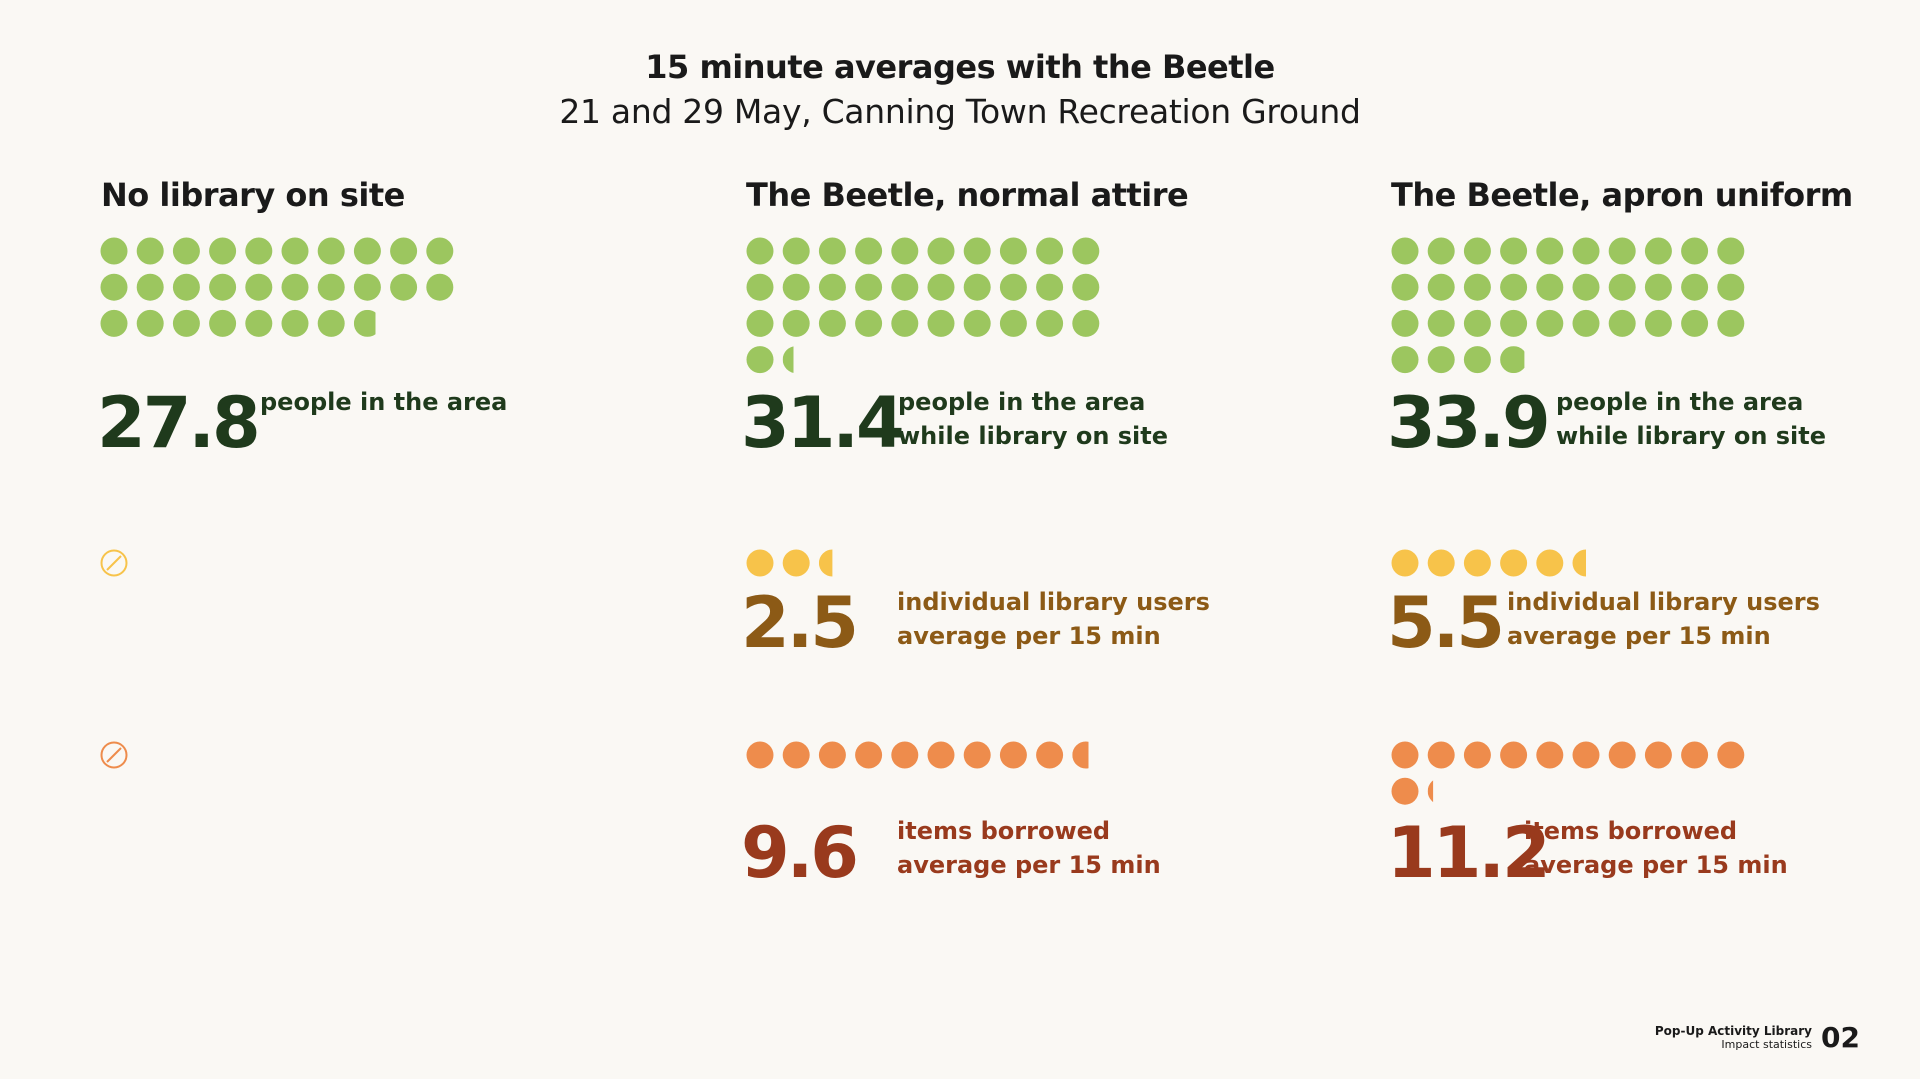 The height and width of the screenshot is (1079, 1920). I want to click on chart-title: 15 minute averages with the Beetle, so click(960, 67).